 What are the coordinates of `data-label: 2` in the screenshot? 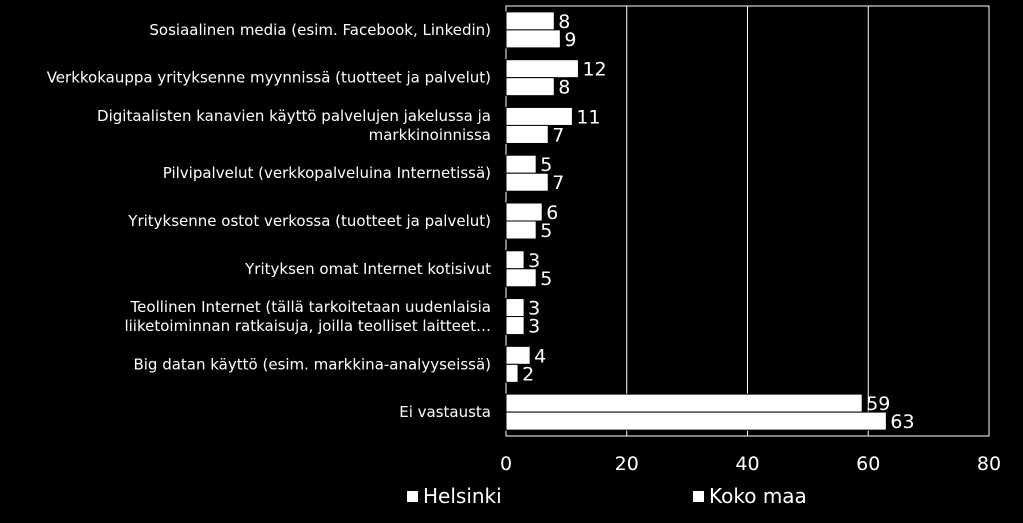 It's located at (528, 374).